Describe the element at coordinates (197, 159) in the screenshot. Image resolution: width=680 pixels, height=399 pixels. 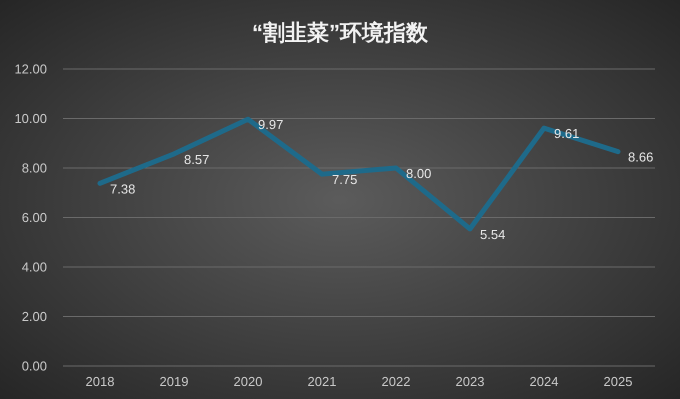
I see `text: 8.57` at that location.